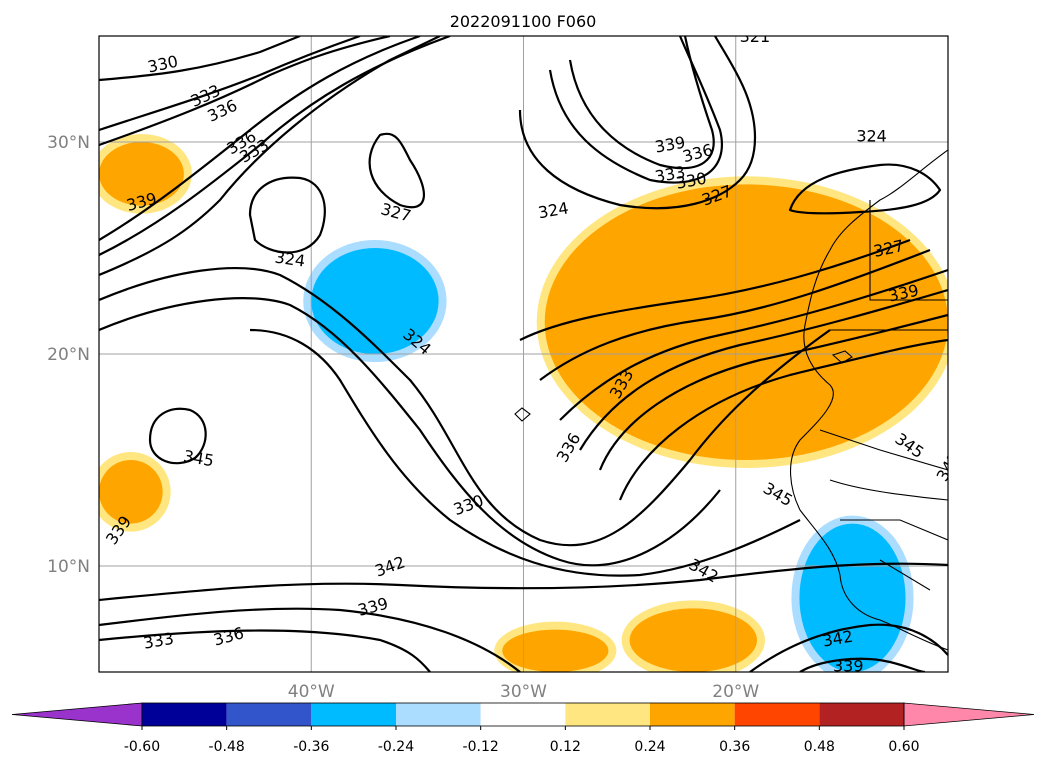 The height and width of the screenshot is (765, 1047). I want to click on colorbar-tick-label: 0.60, so click(903, 747).